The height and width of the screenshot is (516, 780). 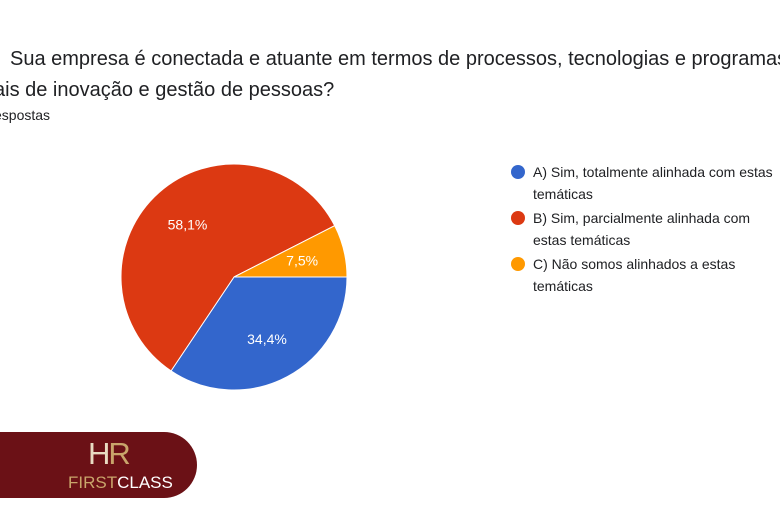 I want to click on pie-slice-b, so click(x=228, y=267).